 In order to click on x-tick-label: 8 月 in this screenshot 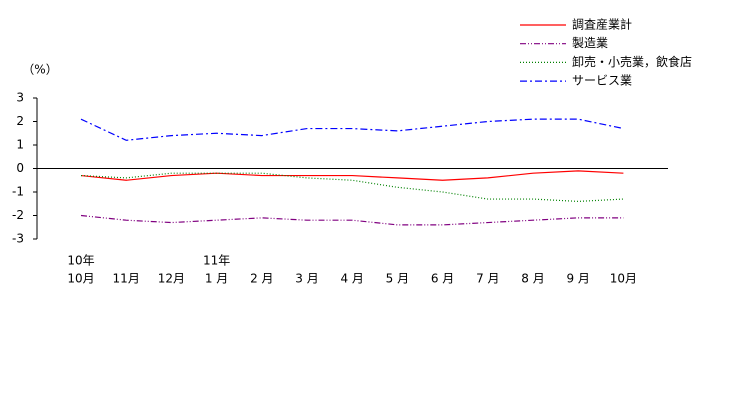, I will do `click(532, 279)`.